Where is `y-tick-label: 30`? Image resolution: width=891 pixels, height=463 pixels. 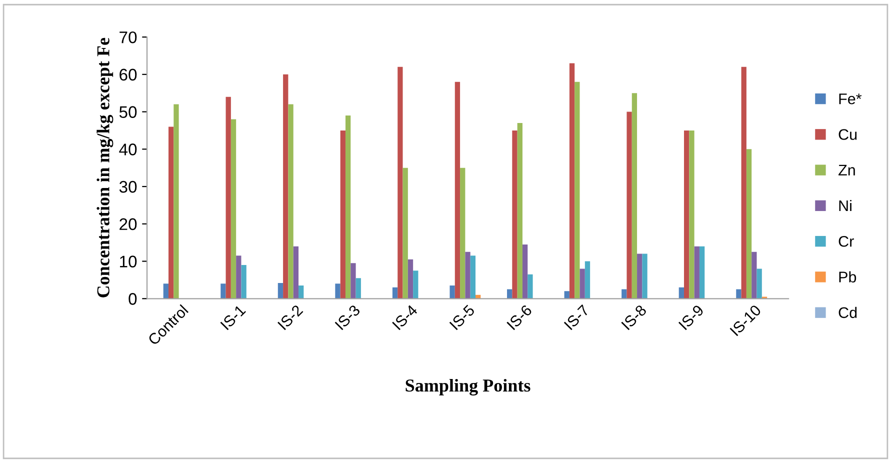
y-tick-label: 30 is located at coordinates (128, 186).